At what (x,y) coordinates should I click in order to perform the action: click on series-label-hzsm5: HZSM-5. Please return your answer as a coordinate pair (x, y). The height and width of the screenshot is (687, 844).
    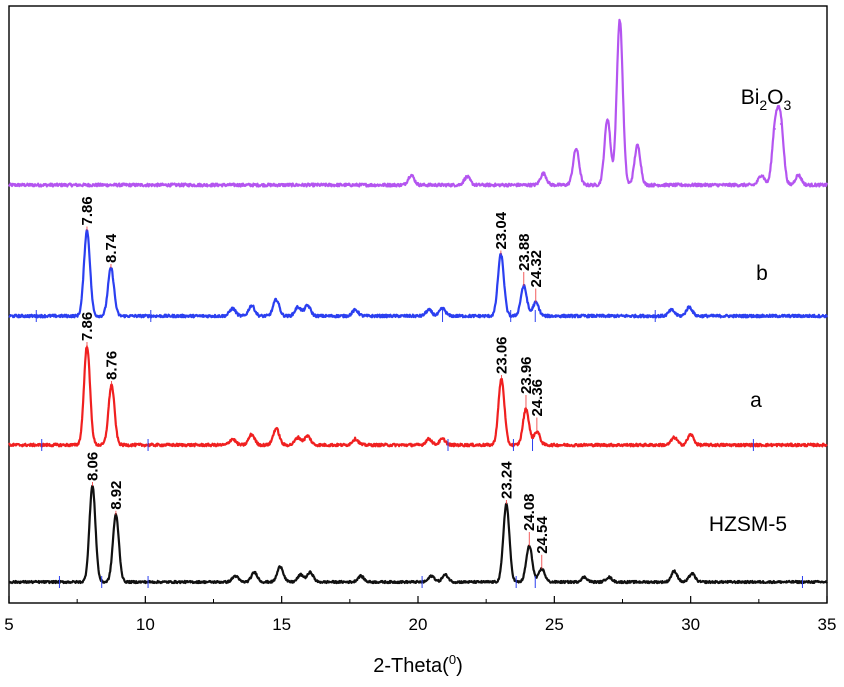
    Looking at the image, I should click on (748, 524).